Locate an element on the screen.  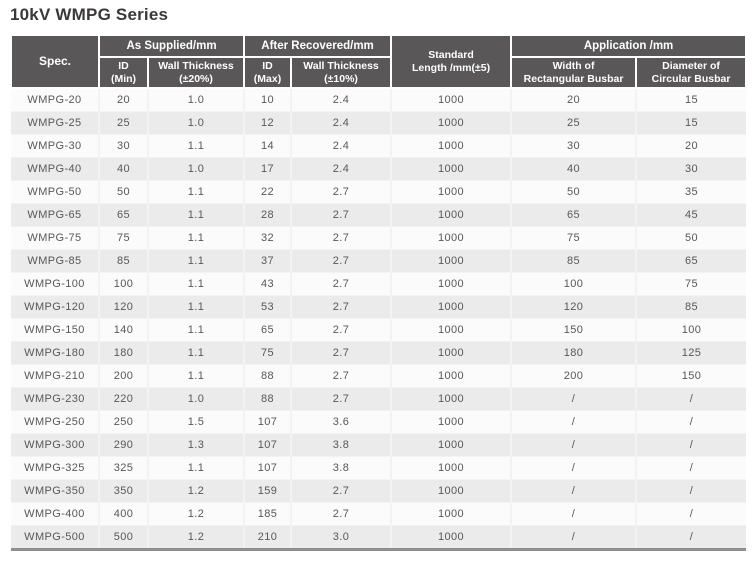
cell-id-max: 210 is located at coordinates (267, 537).